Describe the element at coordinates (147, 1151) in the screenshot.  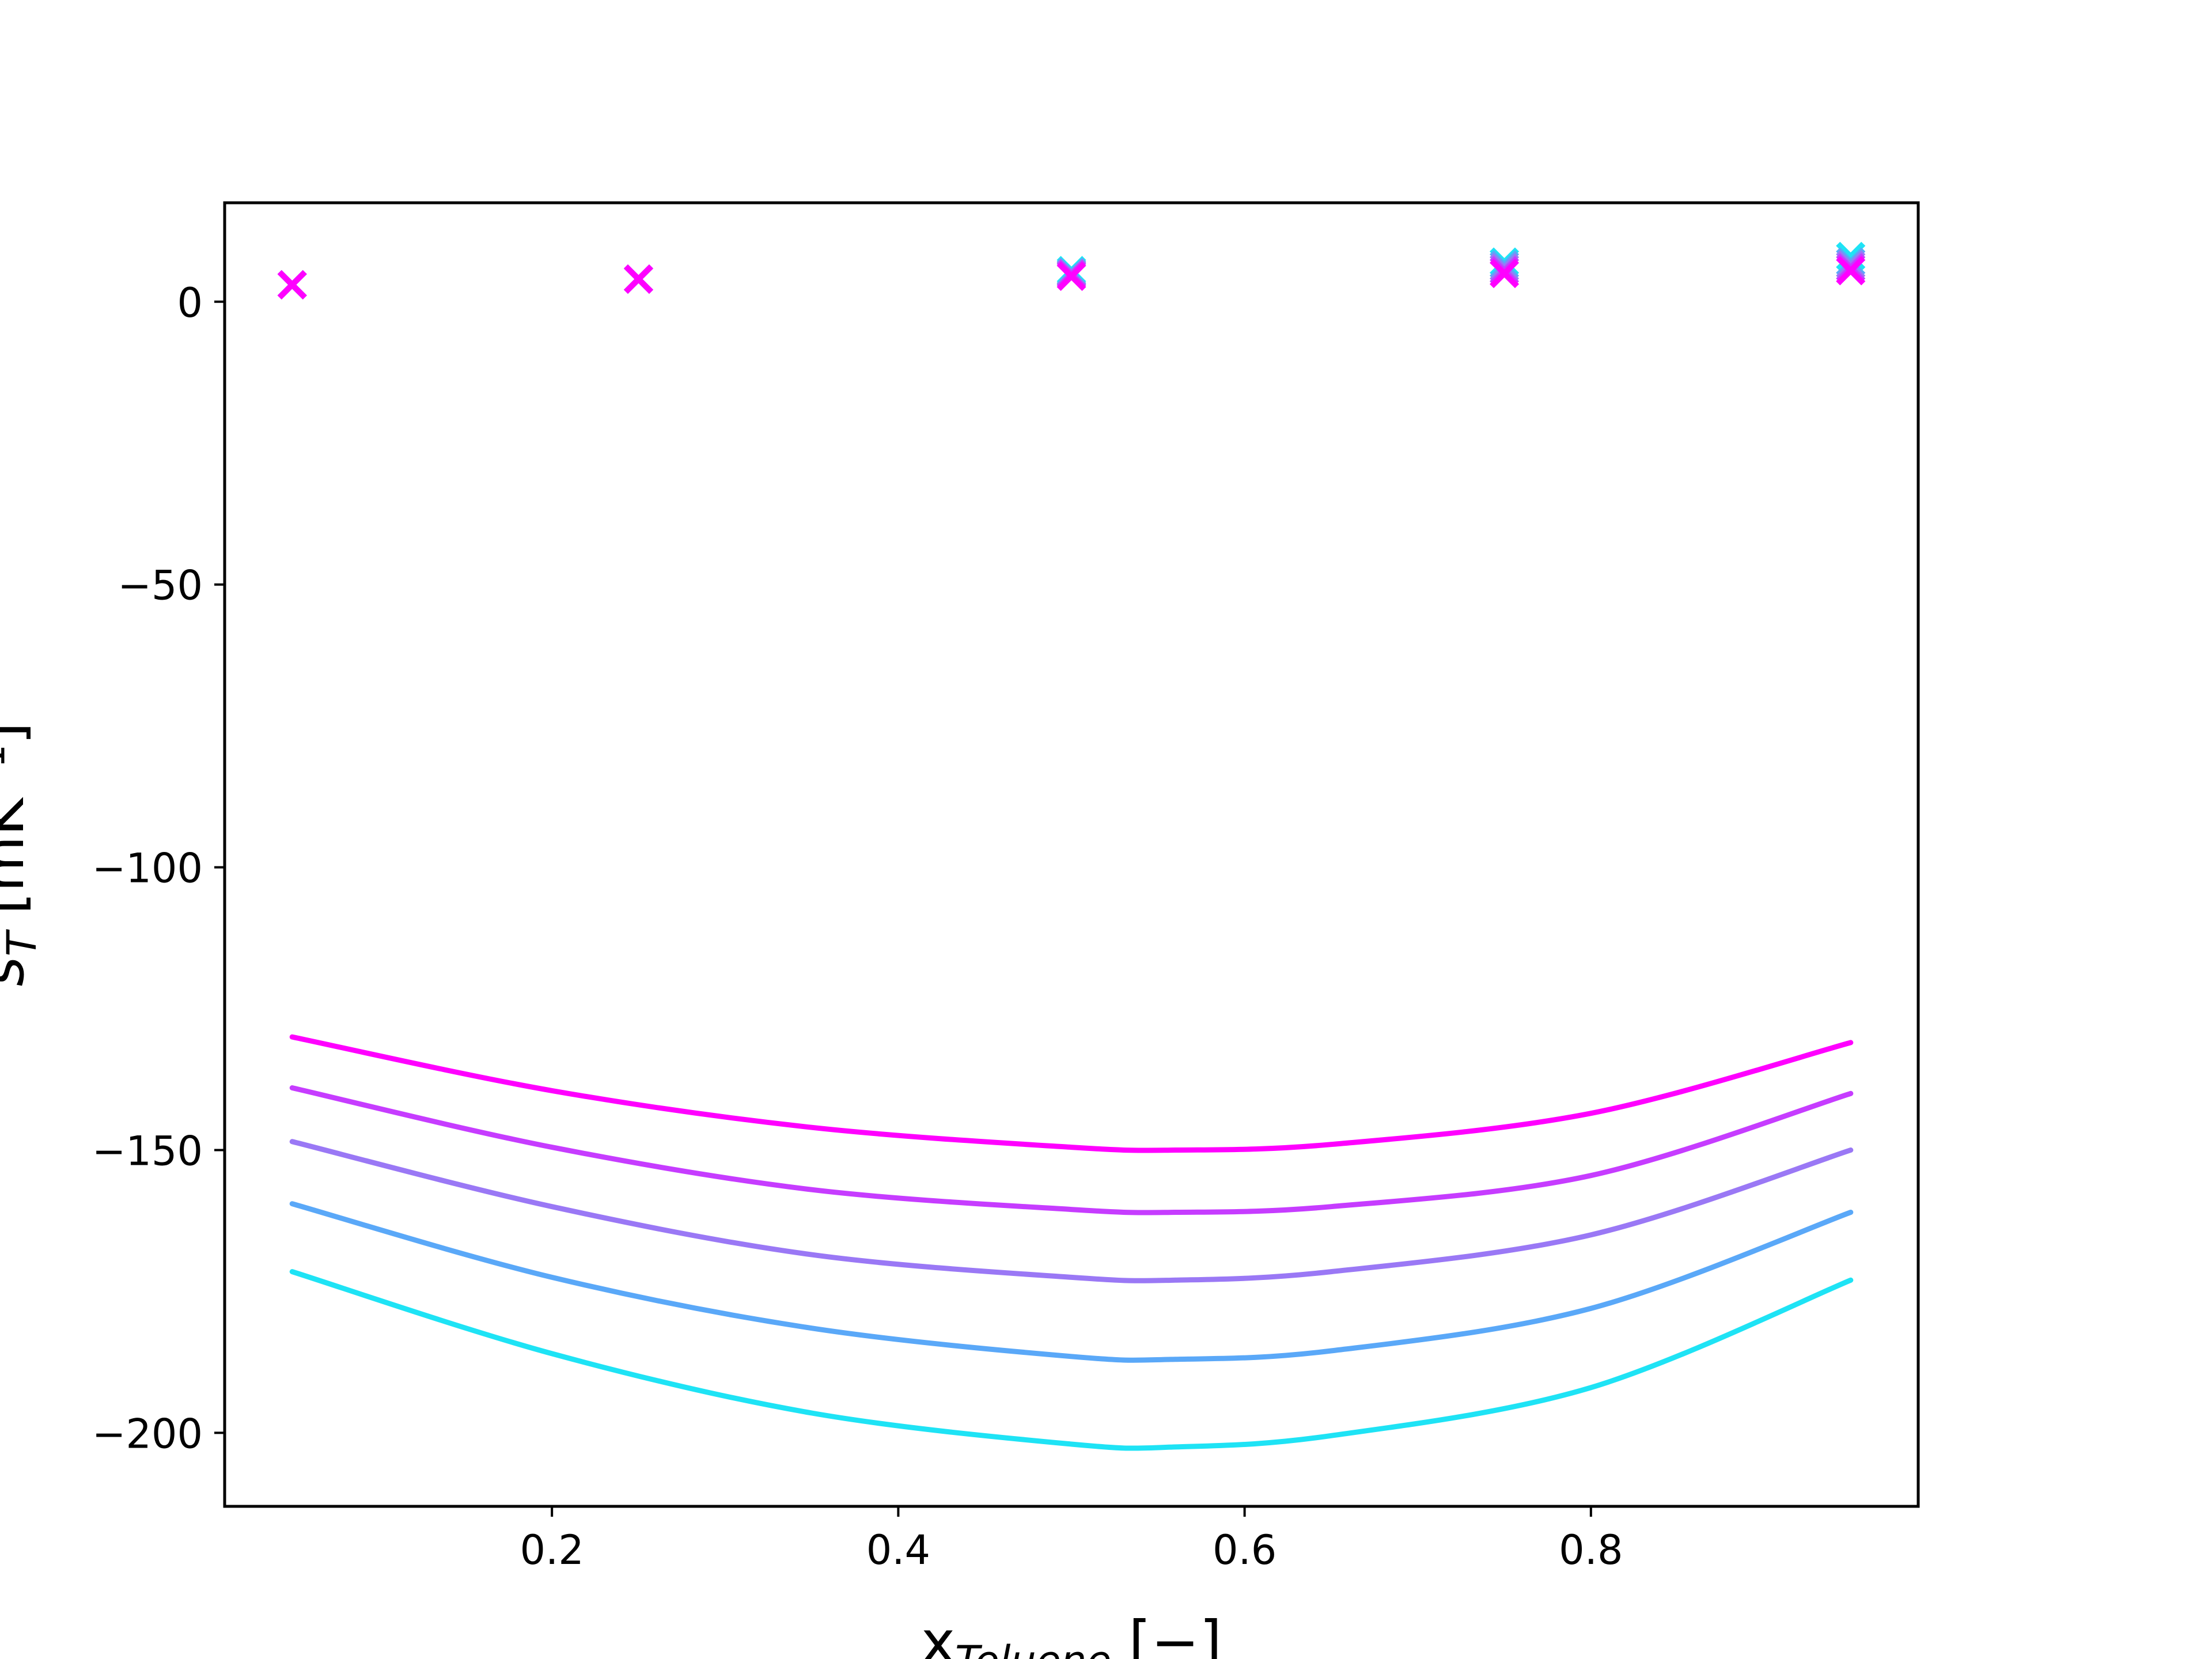
I see `y-tick-label: −150` at that location.